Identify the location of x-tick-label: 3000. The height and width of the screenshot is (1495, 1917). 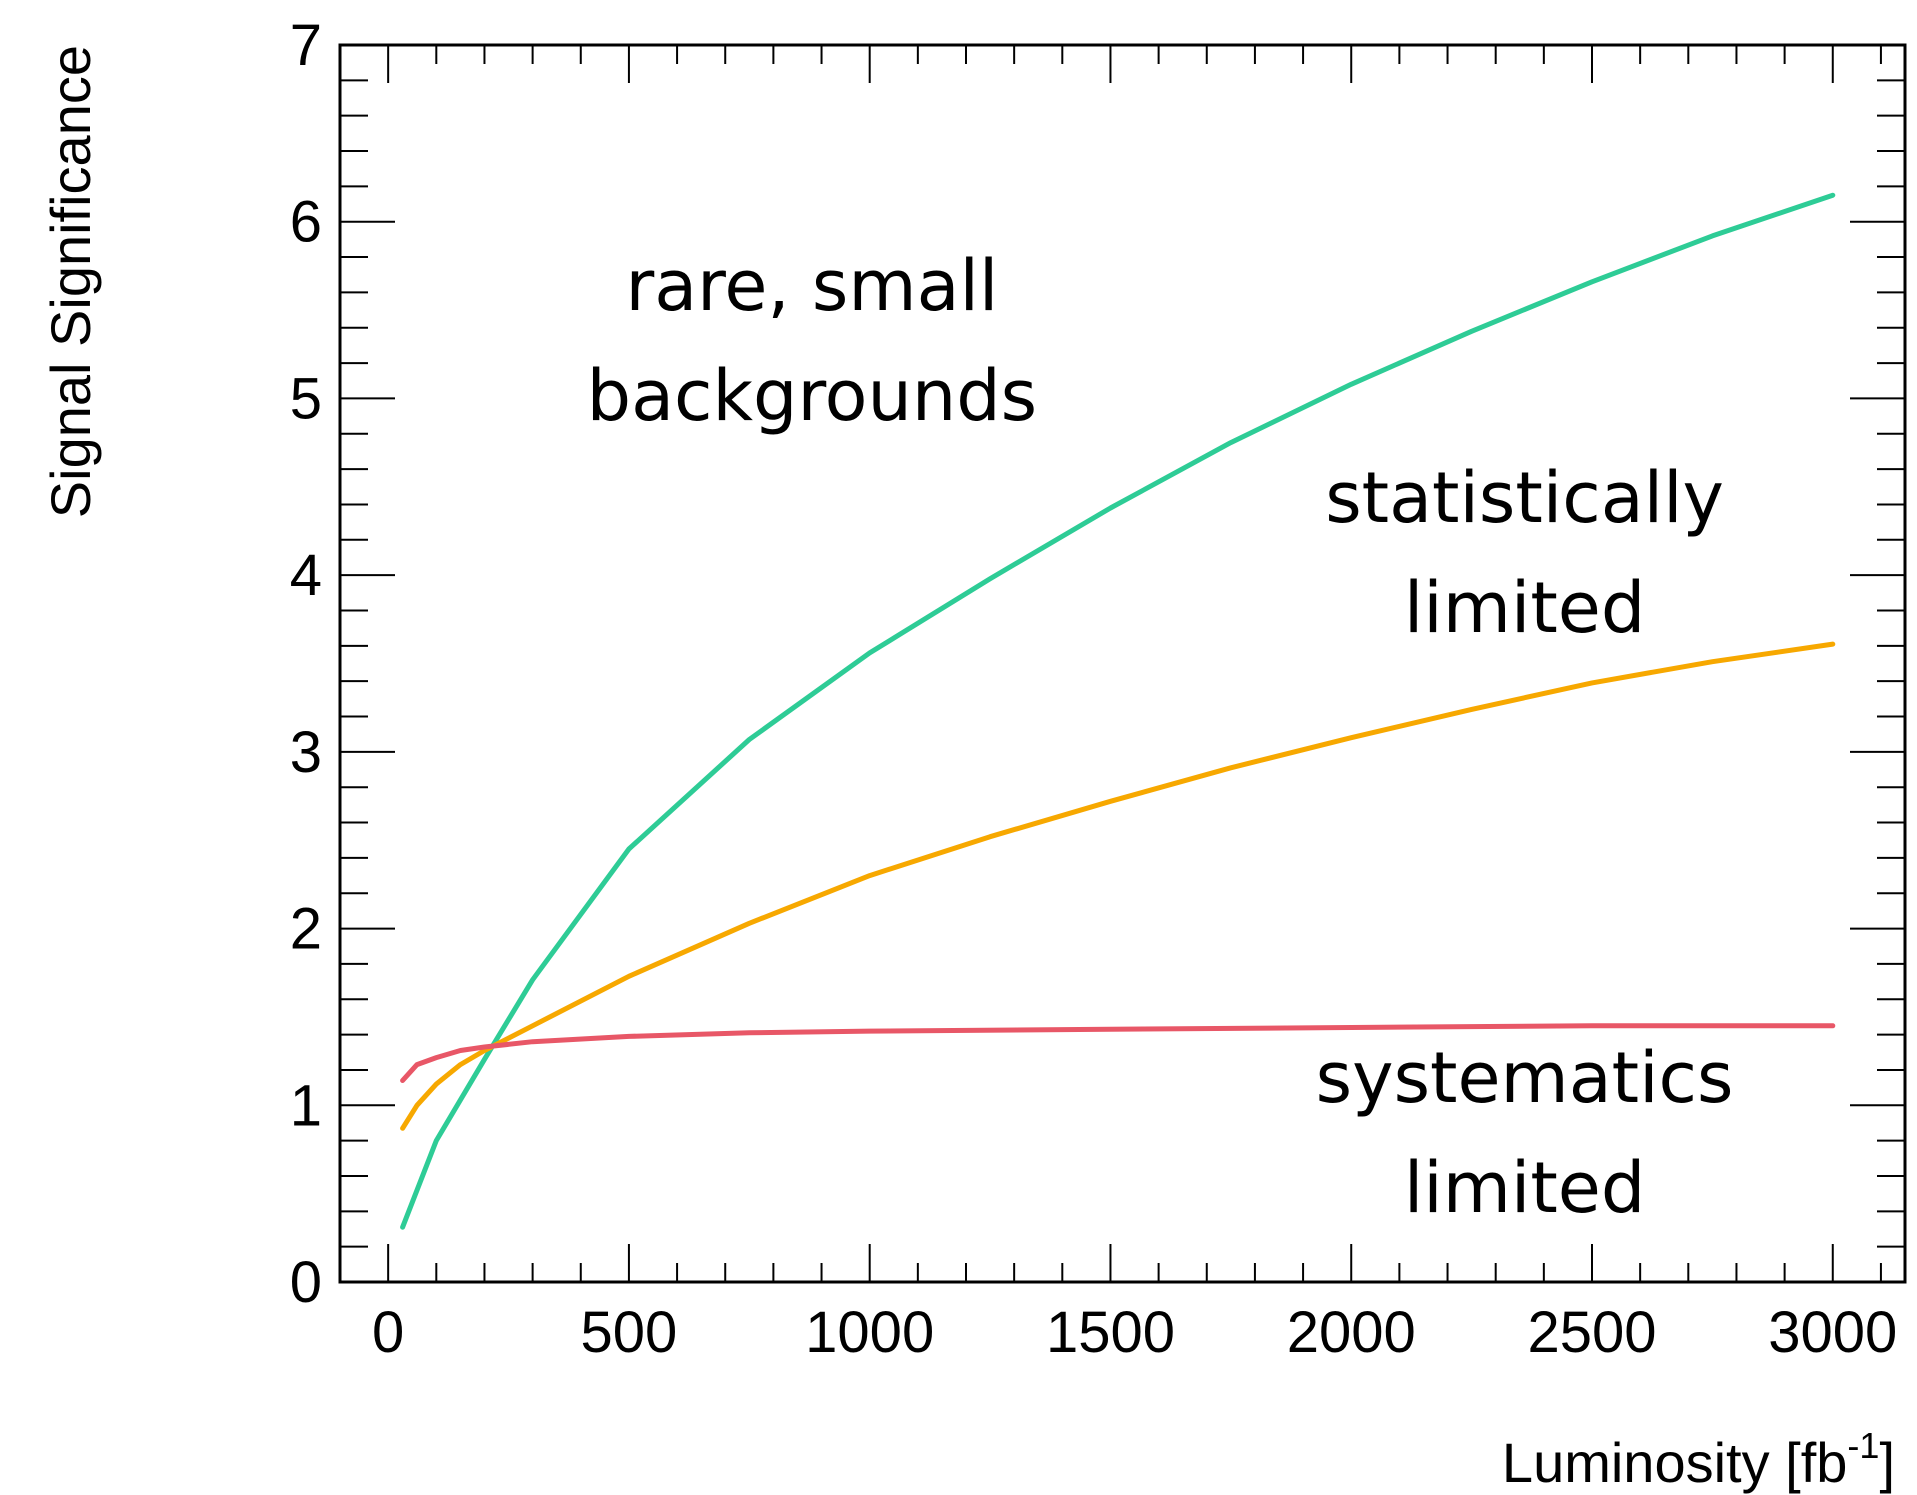
(1832, 1332).